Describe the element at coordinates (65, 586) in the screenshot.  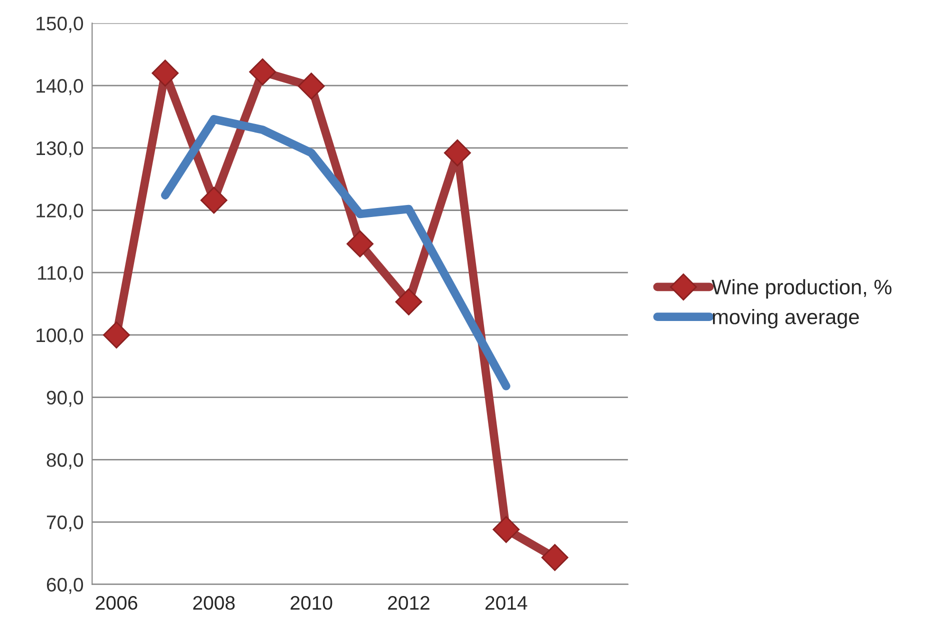
I see `y-tick-label: 60,0` at that location.